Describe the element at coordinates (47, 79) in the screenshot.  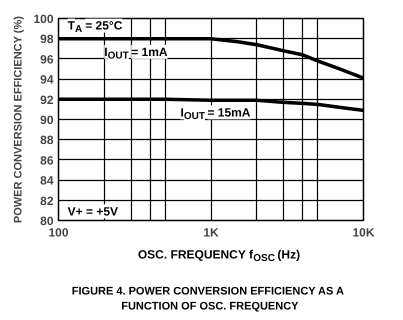
I see `y-tick-label: 94` at that location.